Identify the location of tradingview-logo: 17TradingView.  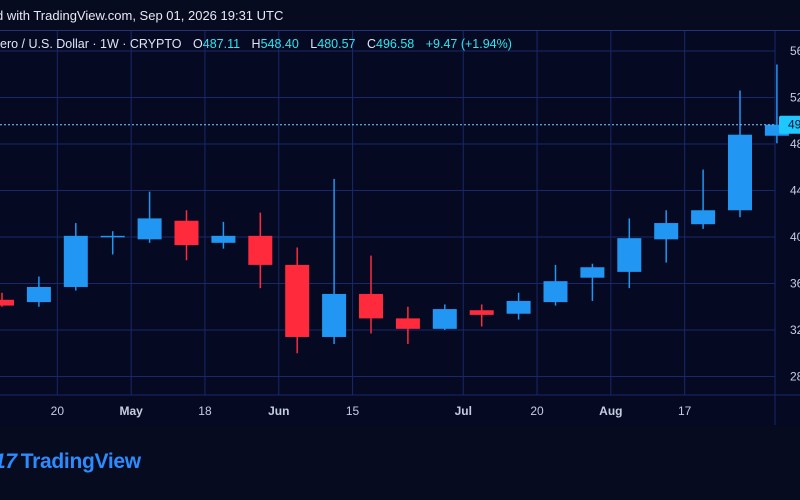
(70, 462).